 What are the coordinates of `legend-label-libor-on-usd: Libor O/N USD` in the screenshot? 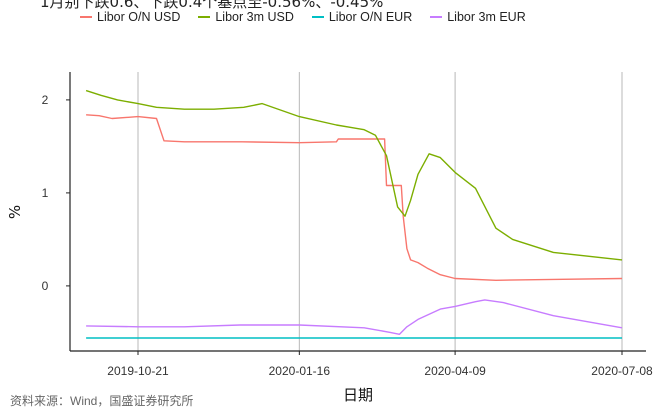 It's located at (139, 17).